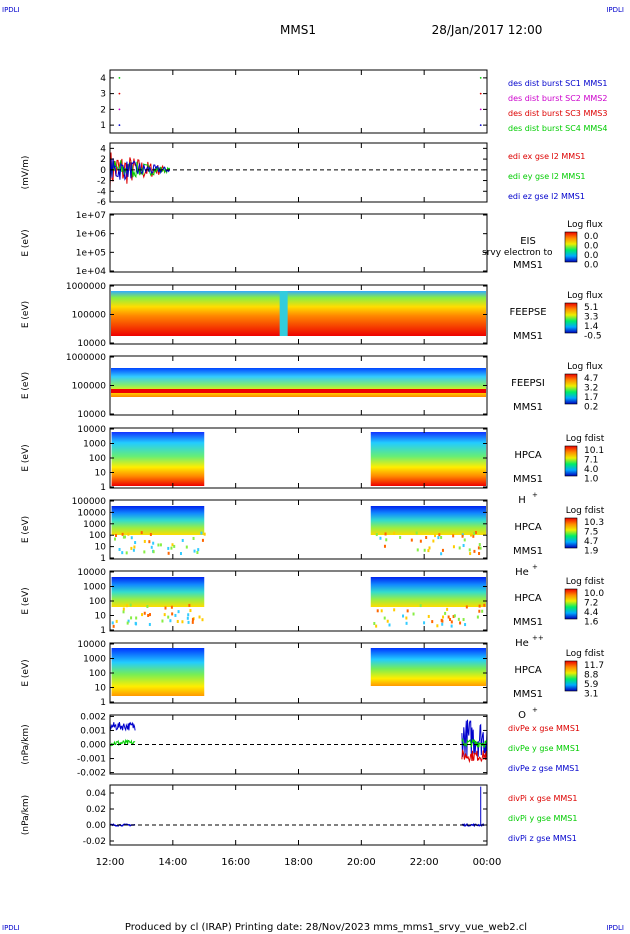 This screenshot has width=630, height=934. Describe the element at coordinates (591, 613) in the screenshot. I see `hpca_hepp-colorbar-value: 4.4` at that location.